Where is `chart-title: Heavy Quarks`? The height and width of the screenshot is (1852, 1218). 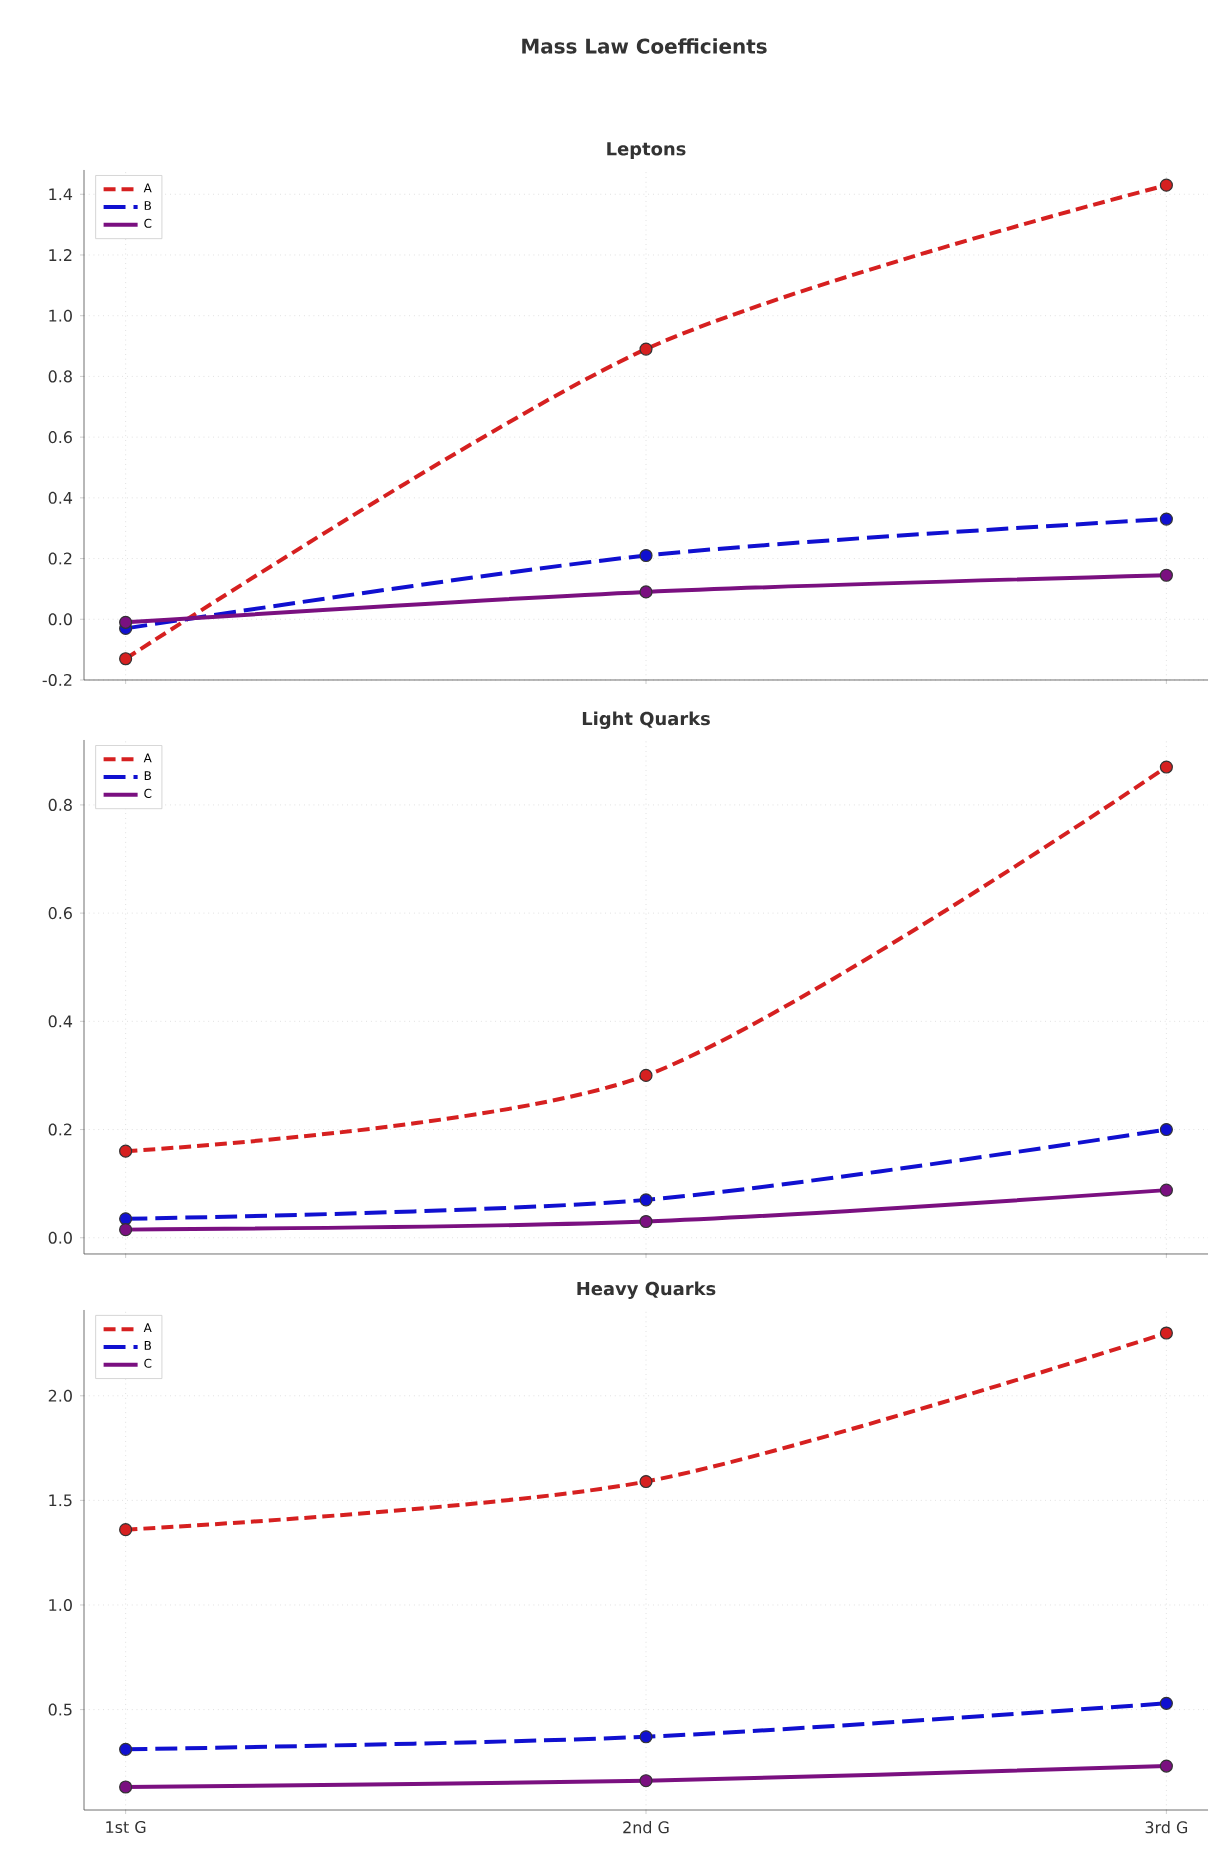
chart-title: Heavy Quarks is located at coordinates (646, 1290).